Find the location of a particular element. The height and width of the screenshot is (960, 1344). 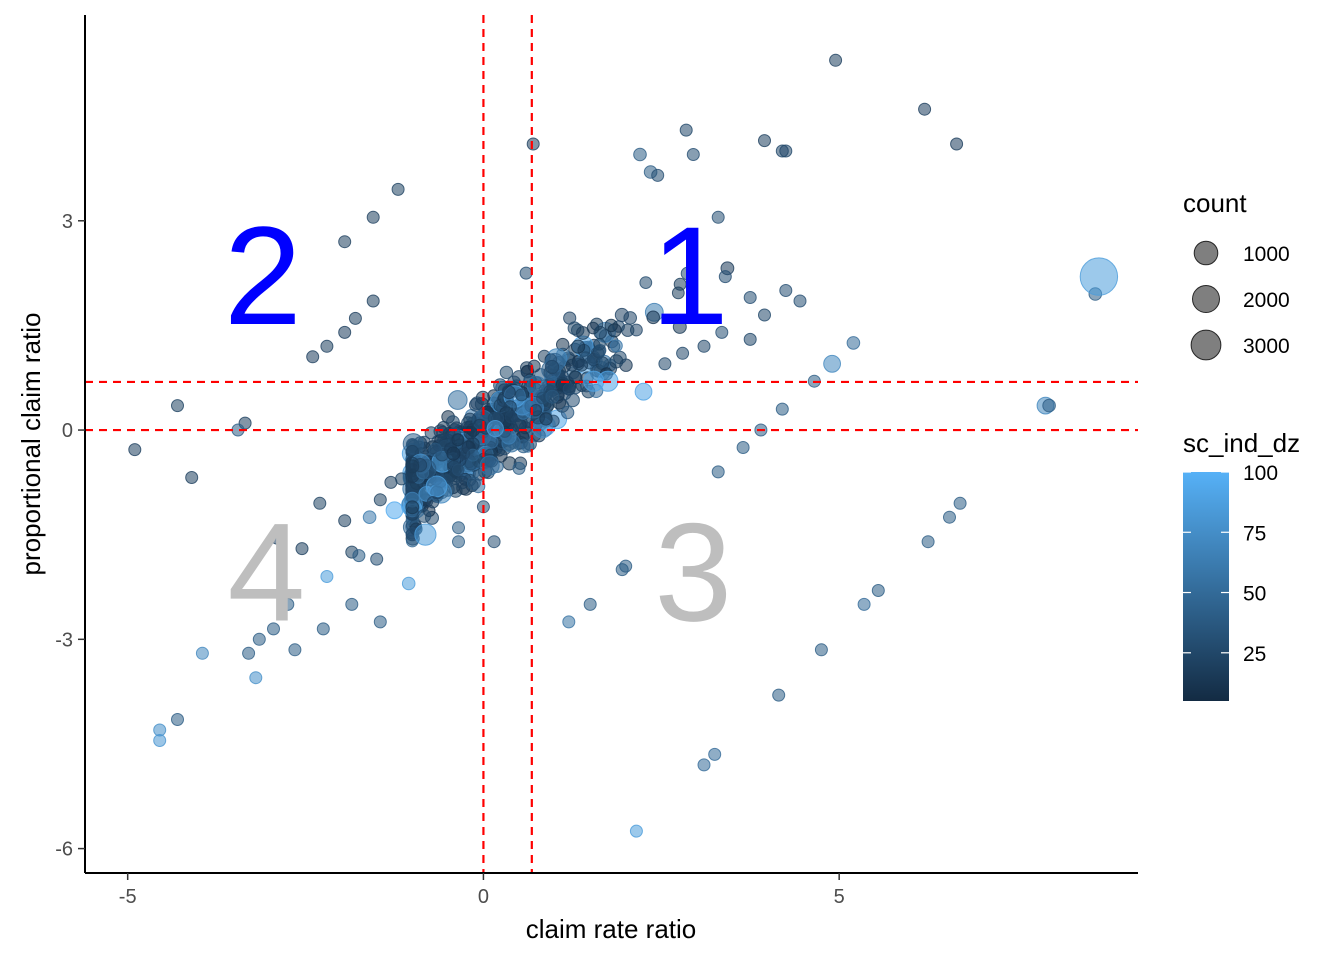

x-tick-label: 5 is located at coordinates (839, 897).